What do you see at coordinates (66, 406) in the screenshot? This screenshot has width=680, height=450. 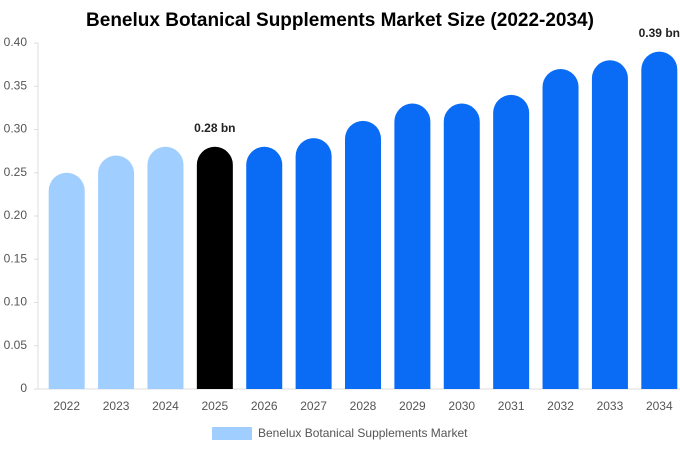 I see `x-tick-label: 2022` at bounding box center [66, 406].